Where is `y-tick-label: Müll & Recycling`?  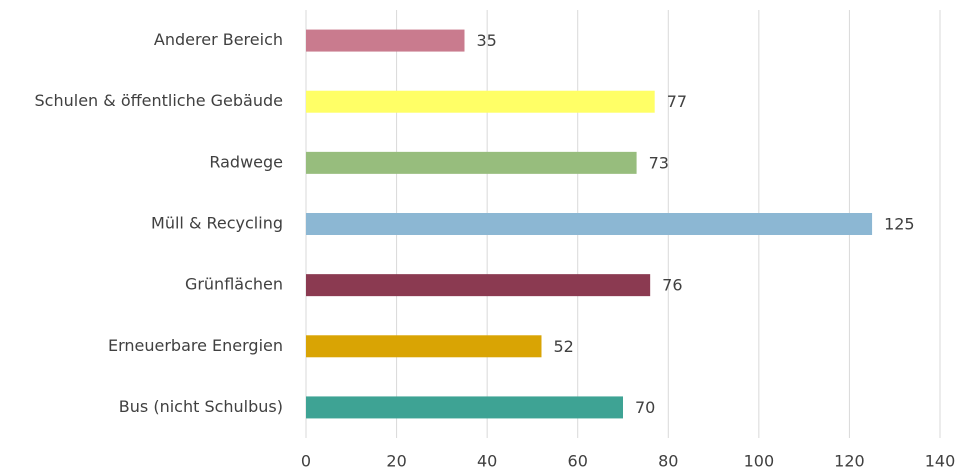
y-tick-label: Müll & Recycling is located at coordinates (217, 223).